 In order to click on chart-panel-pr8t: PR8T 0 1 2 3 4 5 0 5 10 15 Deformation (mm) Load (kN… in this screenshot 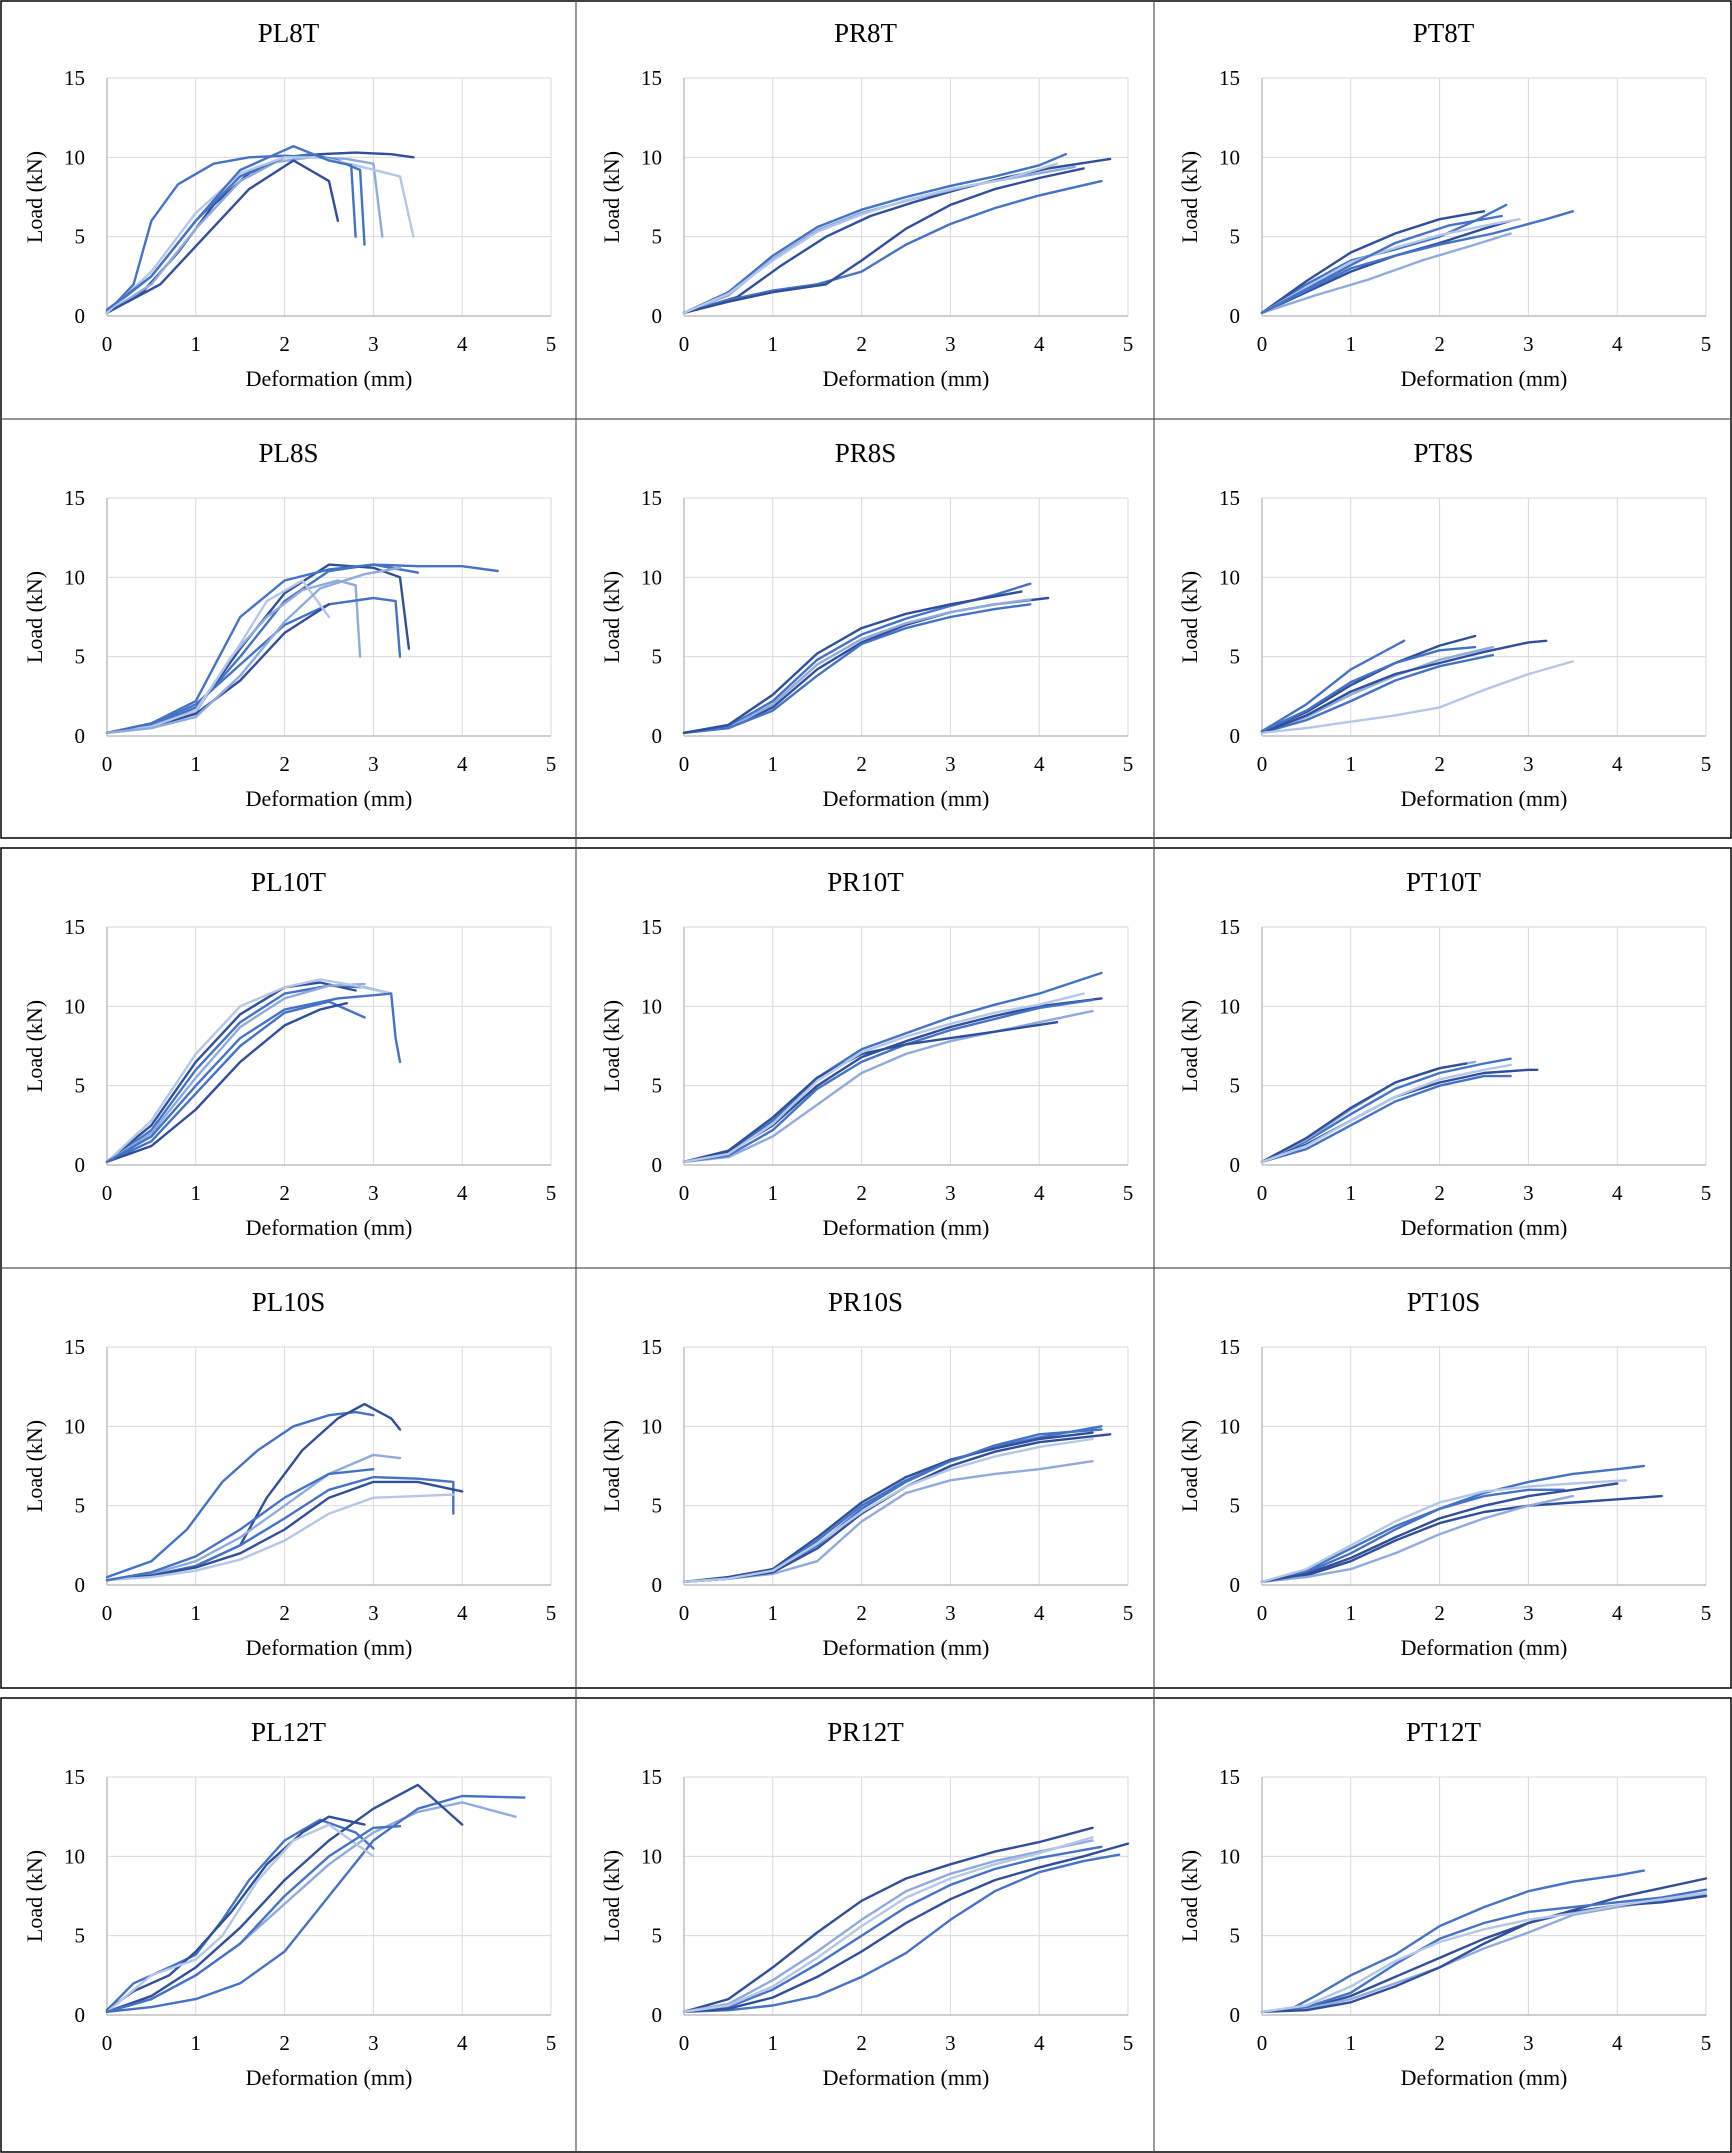, I will do `click(866, 204)`.